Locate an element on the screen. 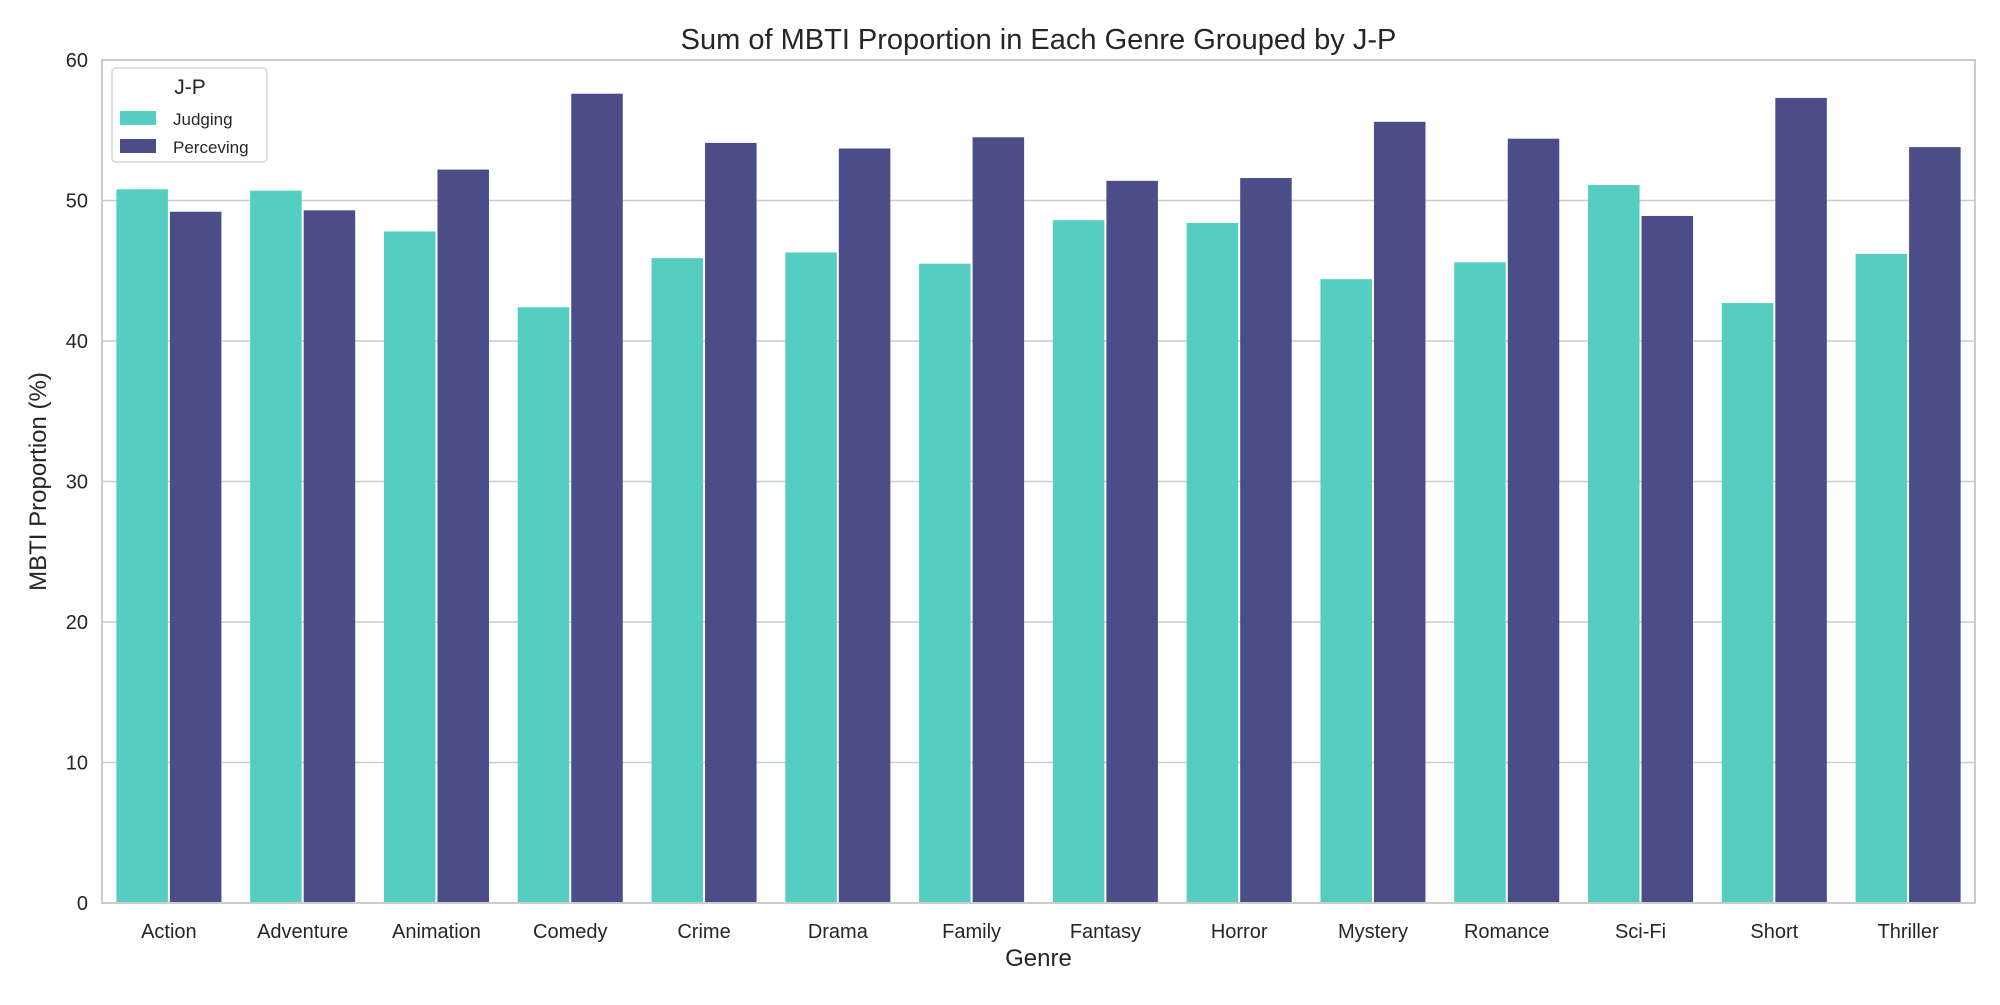  bar-perceving-crime is located at coordinates (731, 522).